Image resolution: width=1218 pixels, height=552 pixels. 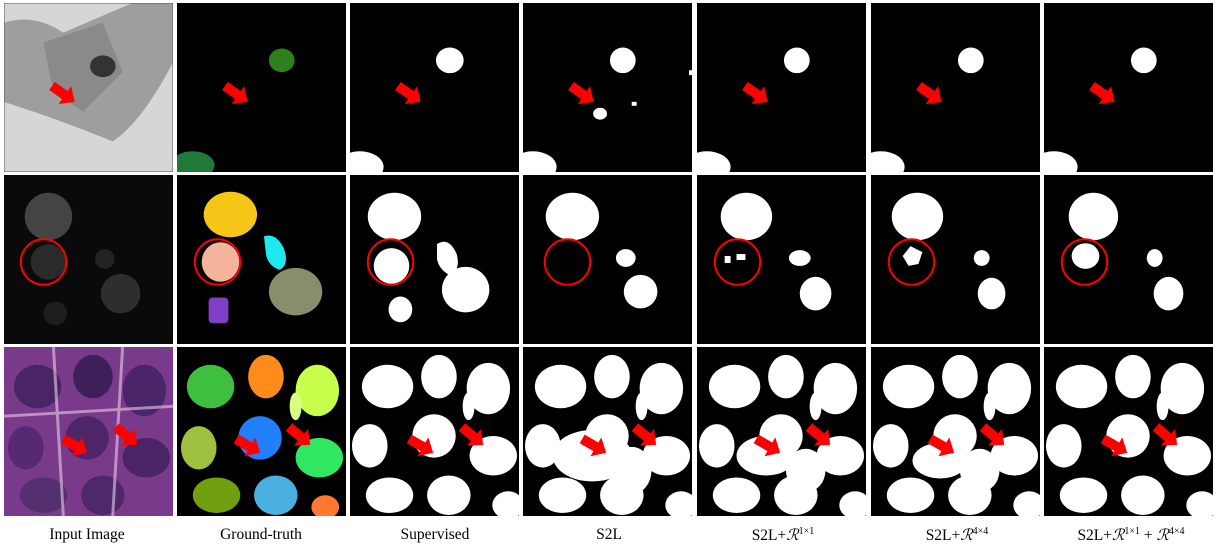 What do you see at coordinates (434, 431) in the screenshot?
I see `panel-supervised-row-3-arrows` at bounding box center [434, 431].